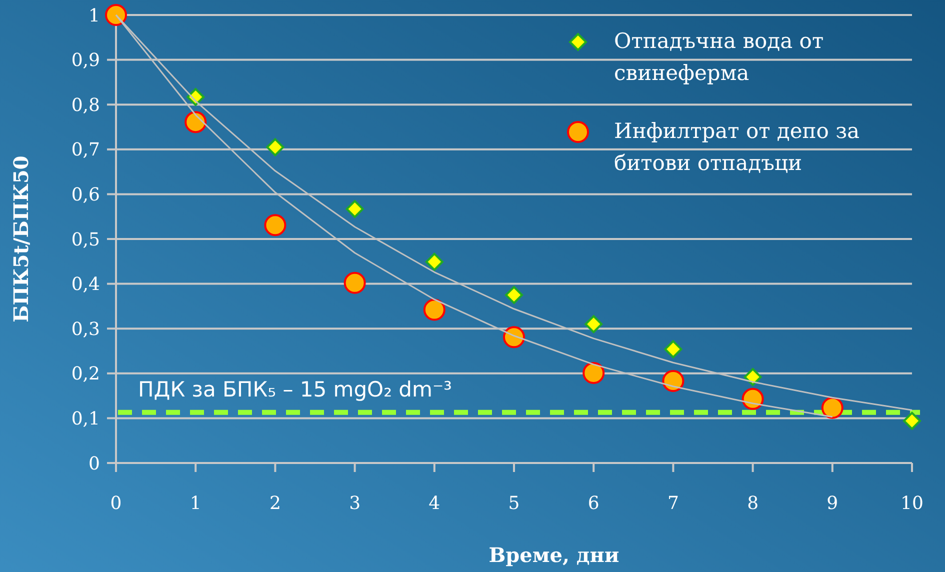 Image resolution: width=945 pixels, height=572 pixels. What do you see at coordinates (594, 503) in the screenshot?
I see `x-tick-label: 6` at bounding box center [594, 503].